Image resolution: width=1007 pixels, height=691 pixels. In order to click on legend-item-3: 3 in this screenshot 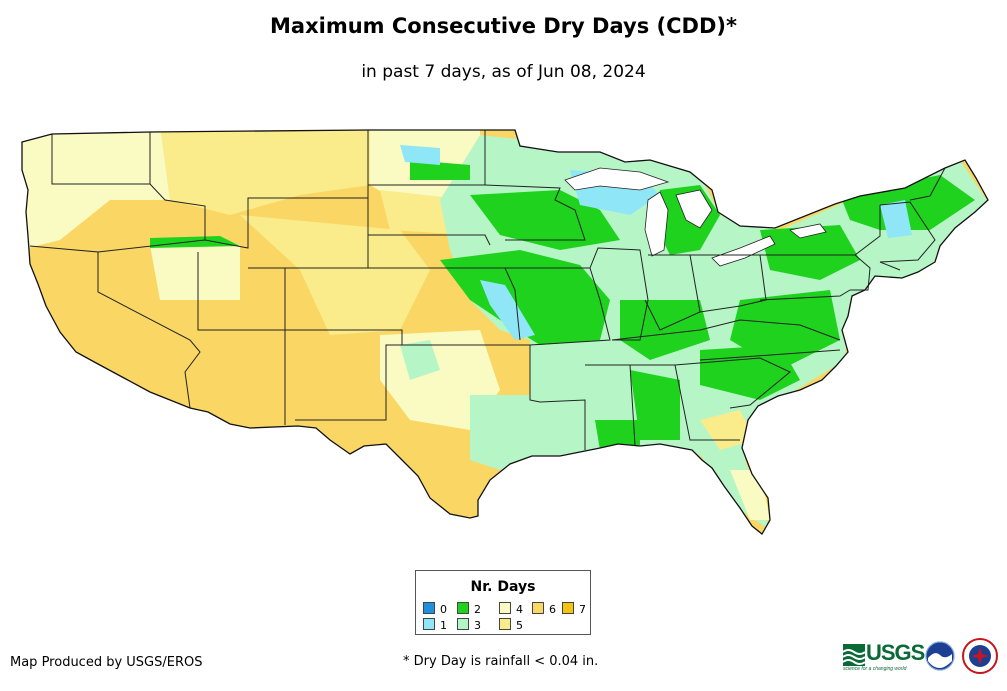, I will do `click(469, 625)`.